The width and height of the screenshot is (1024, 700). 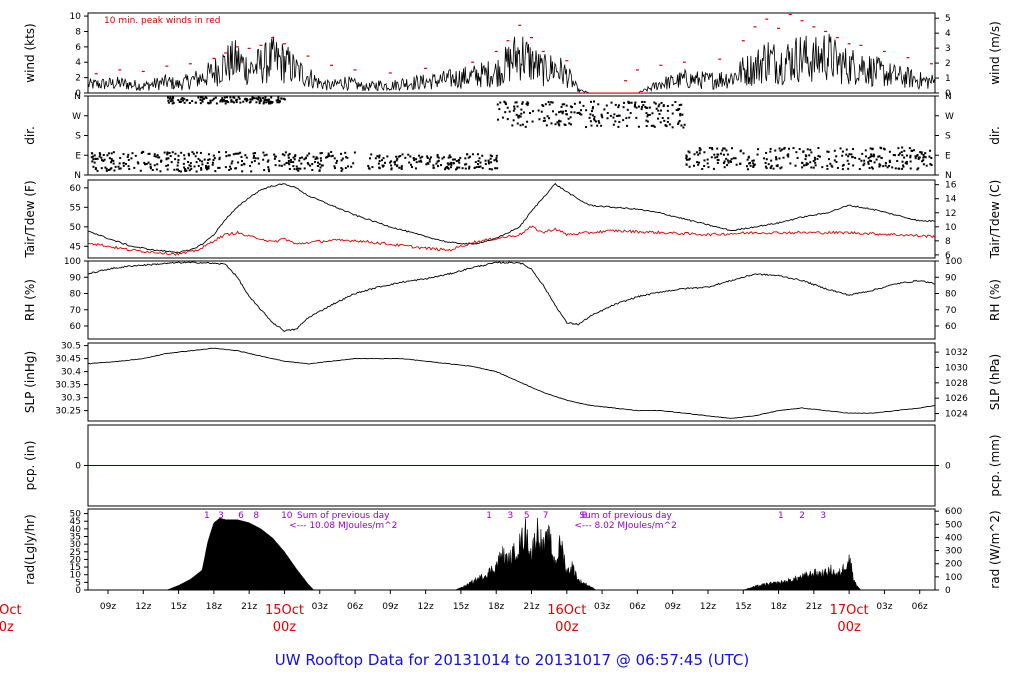 I want to click on panel-frame-wind, so click(x=511, y=53).